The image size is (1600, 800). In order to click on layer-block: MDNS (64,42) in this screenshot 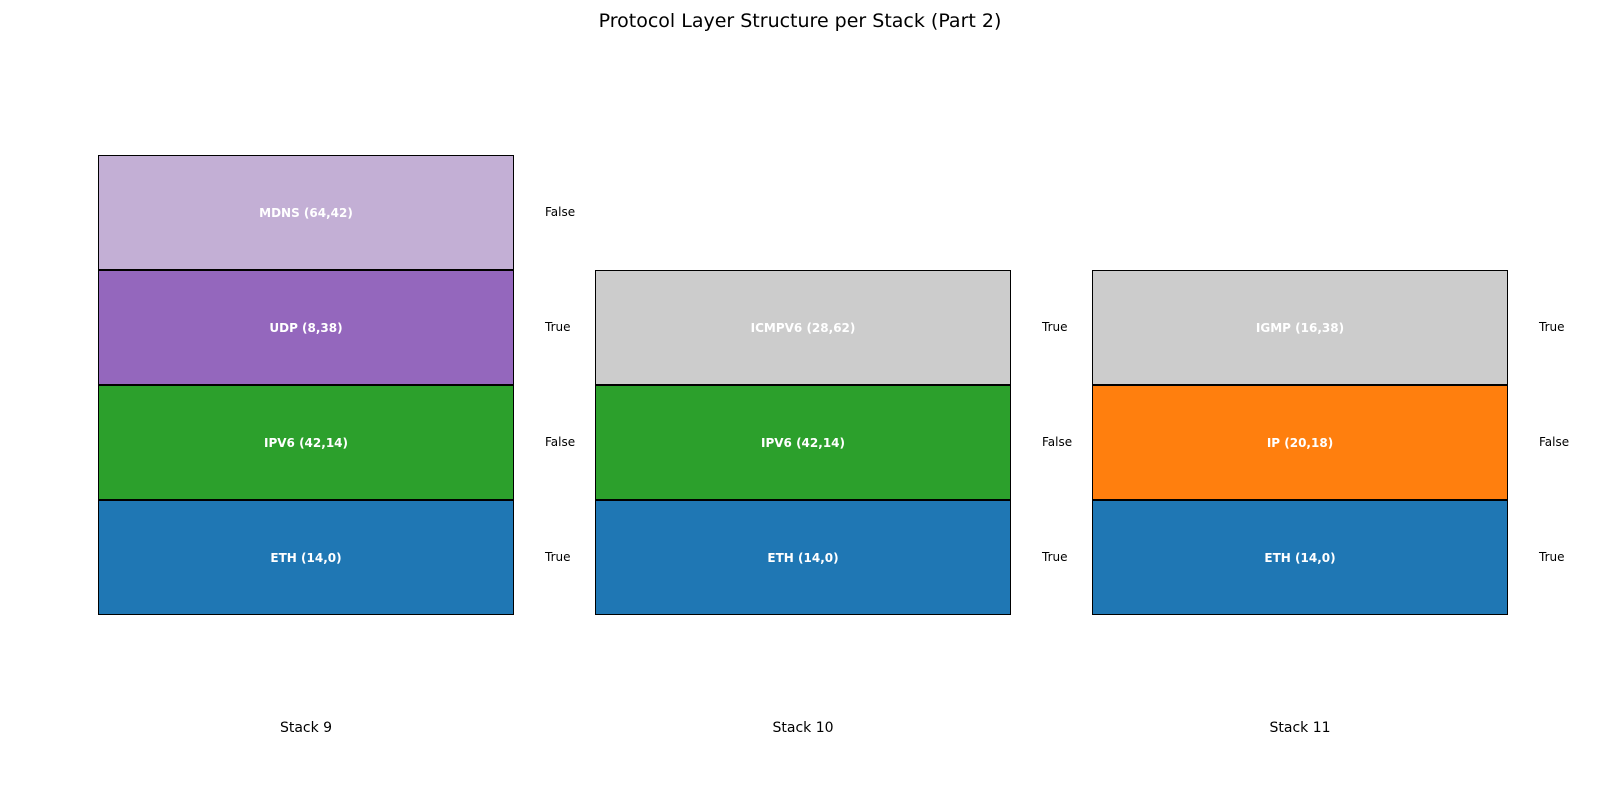, I will do `click(306, 212)`.